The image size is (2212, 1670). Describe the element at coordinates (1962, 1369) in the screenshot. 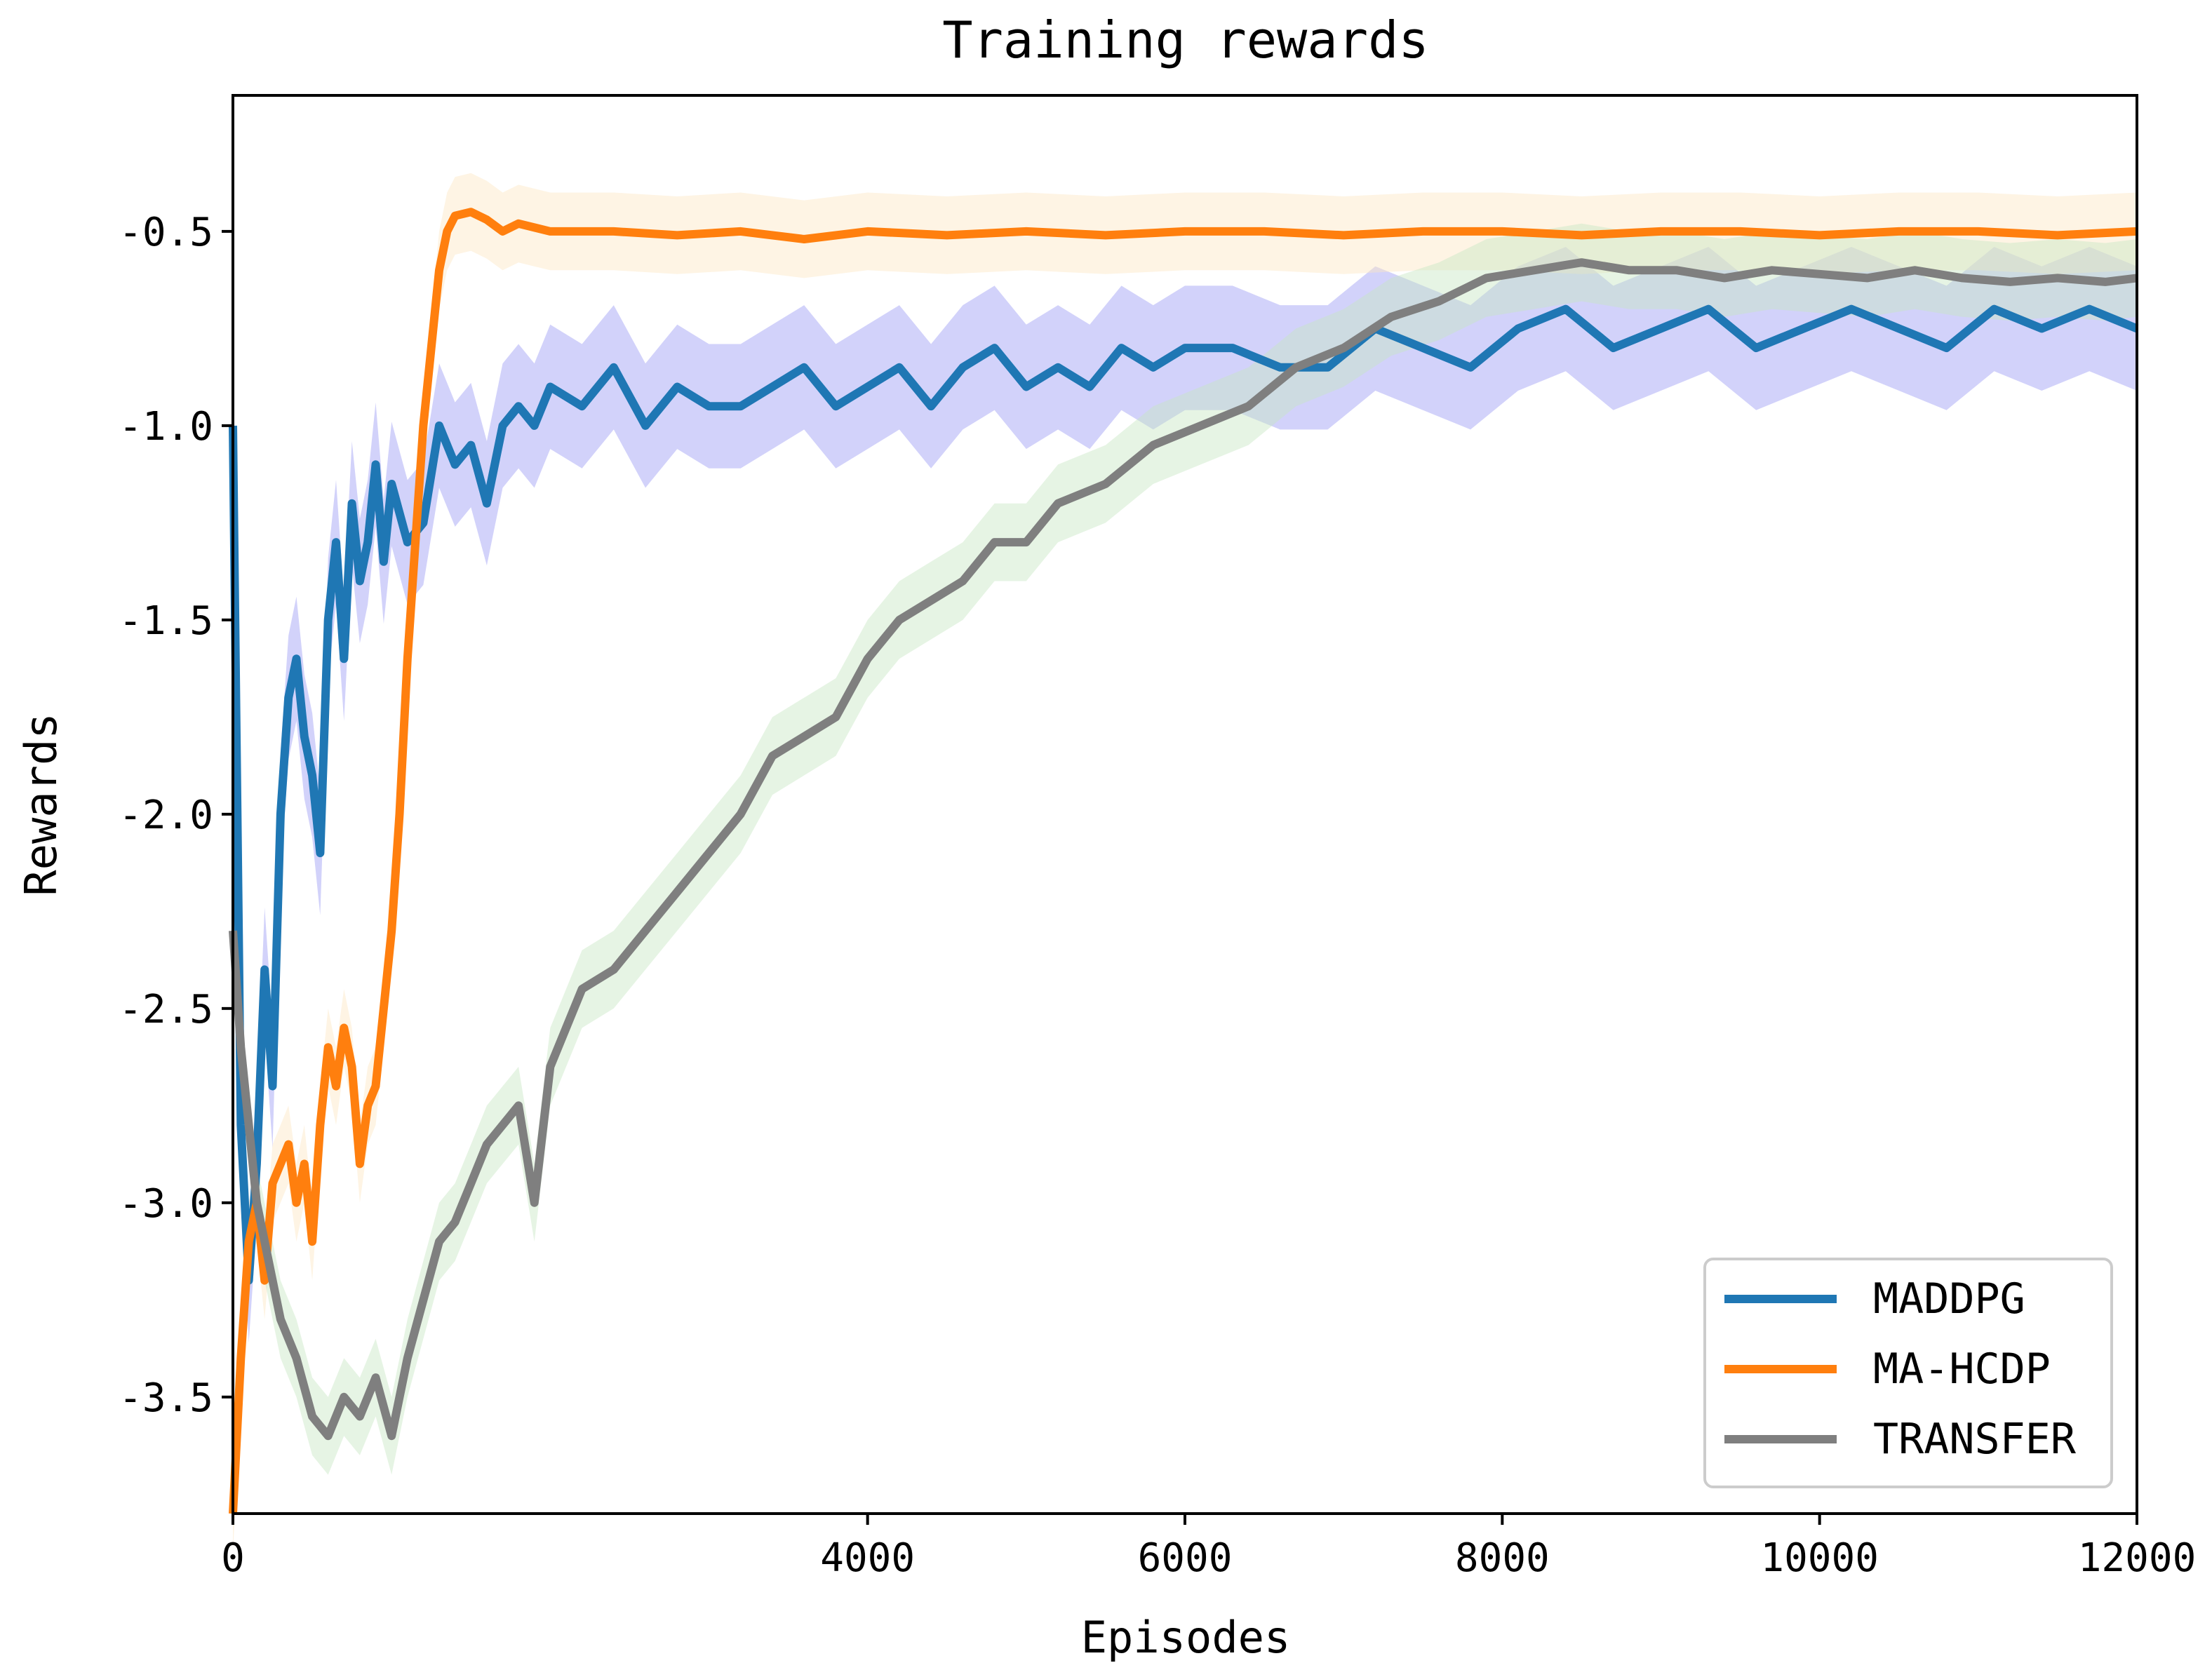

I see `ma-hcdp-legend-label: MA-HCDP` at that location.